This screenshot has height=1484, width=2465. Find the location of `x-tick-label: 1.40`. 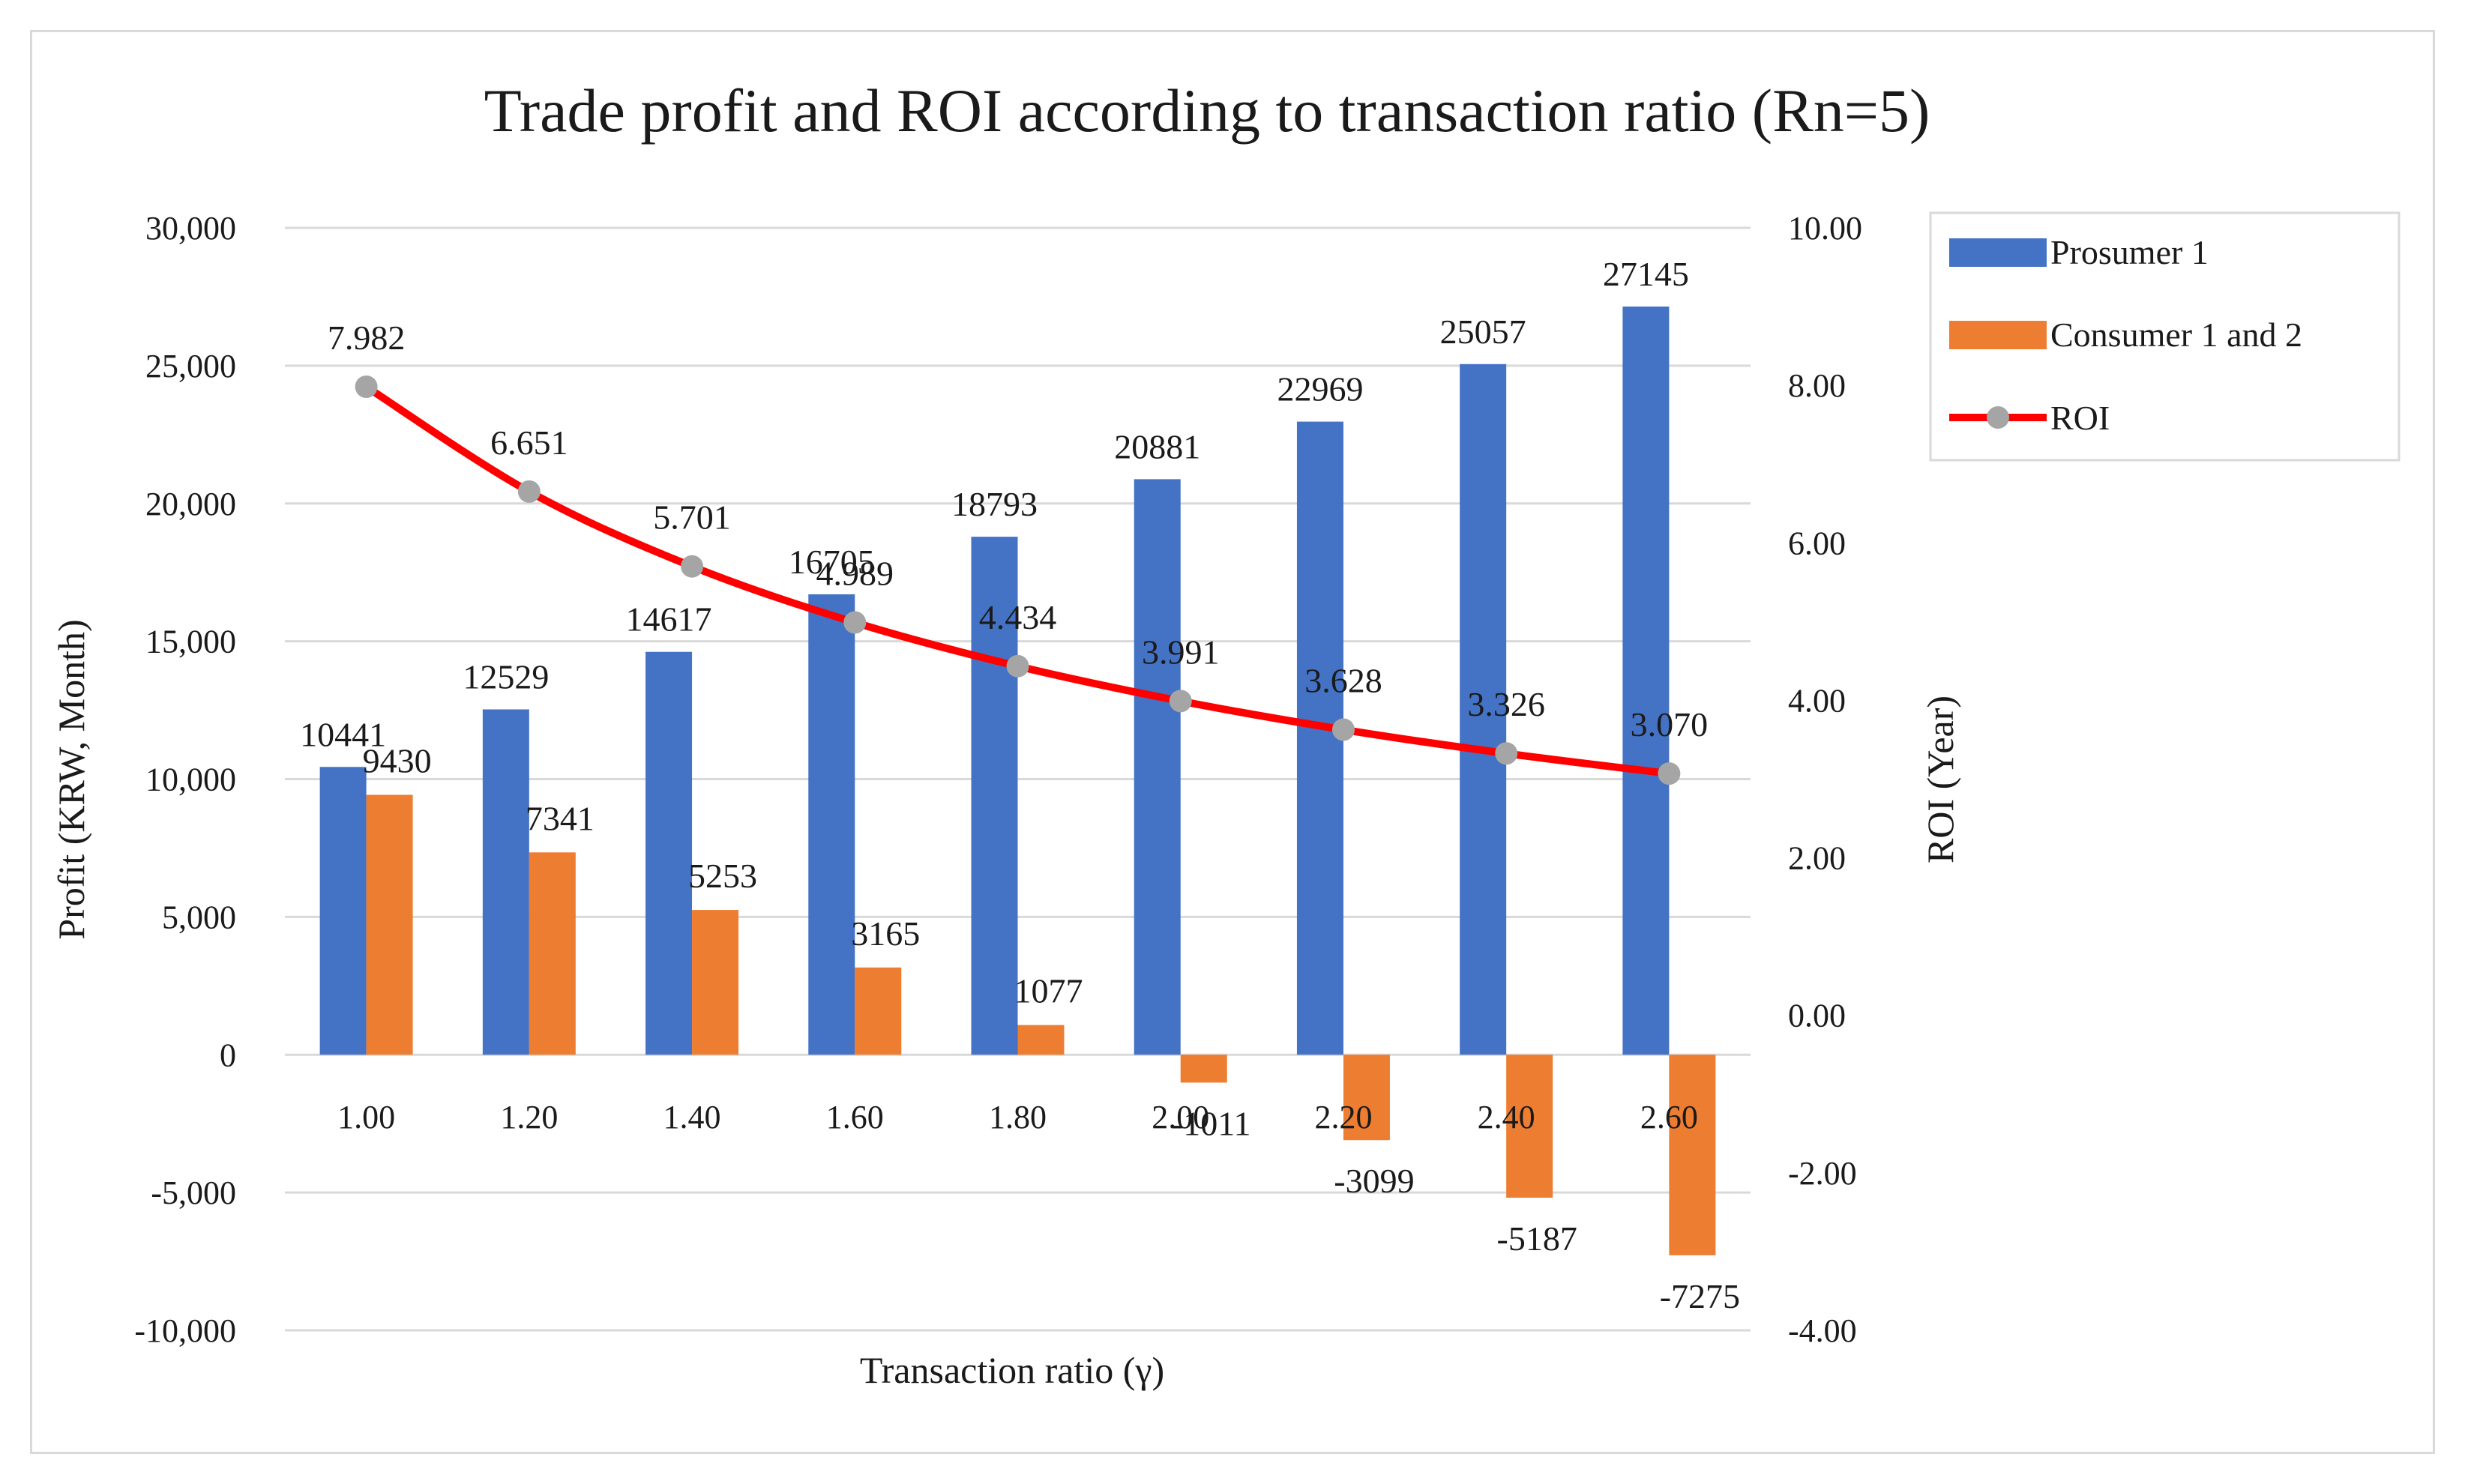

x-tick-label: 1.40 is located at coordinates (692, 1117).